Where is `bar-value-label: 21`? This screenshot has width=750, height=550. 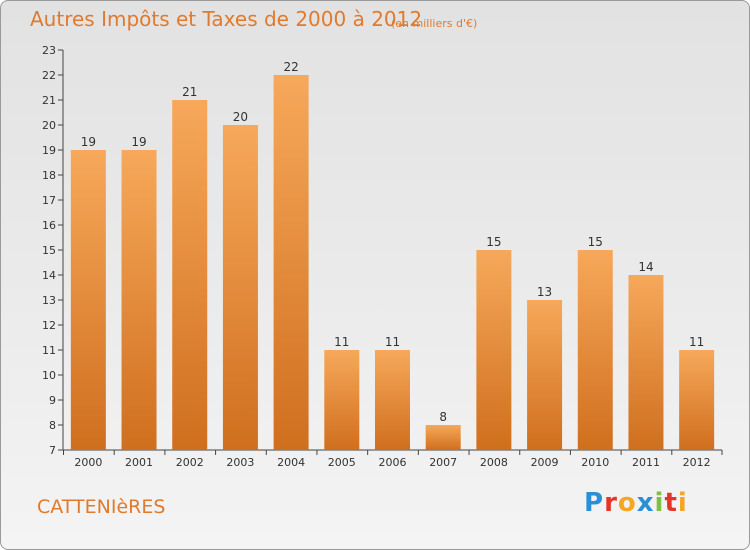
bar-value-label: 21 is located at coordinates (189, 92).